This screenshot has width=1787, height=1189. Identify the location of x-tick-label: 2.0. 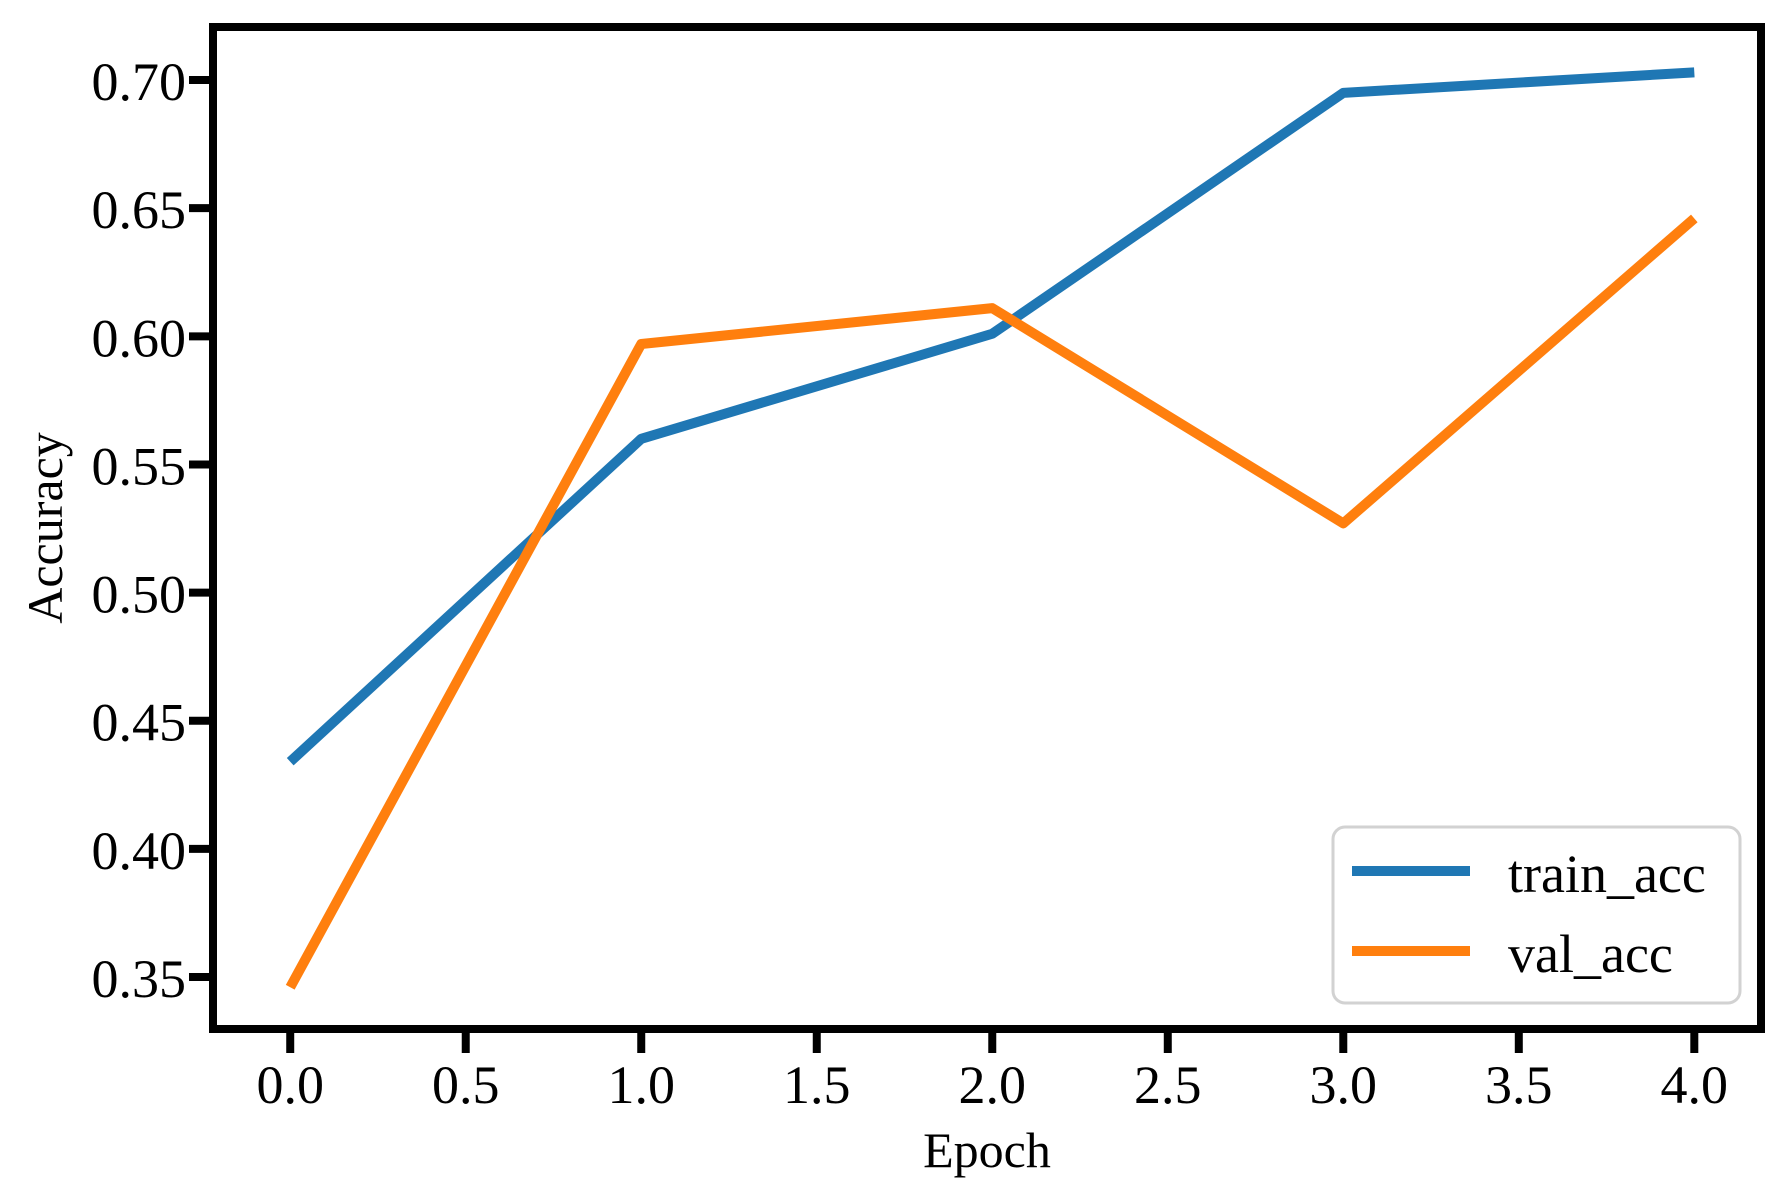
(993, 1085).